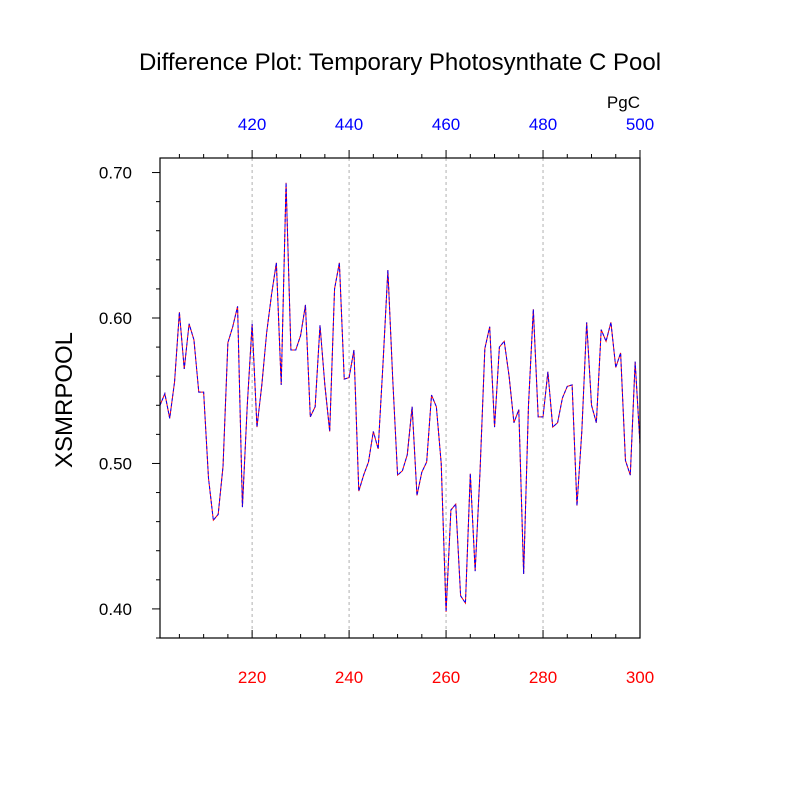 This screenshot has height=800, width=800. I want to click on units-label: PgC, so click(623, 102).